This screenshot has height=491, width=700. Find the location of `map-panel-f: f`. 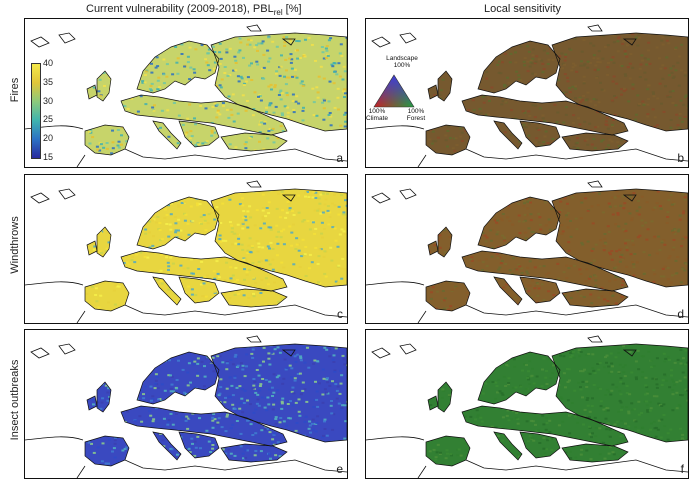

map-panel-f: f is located at coordinates (527, 404).